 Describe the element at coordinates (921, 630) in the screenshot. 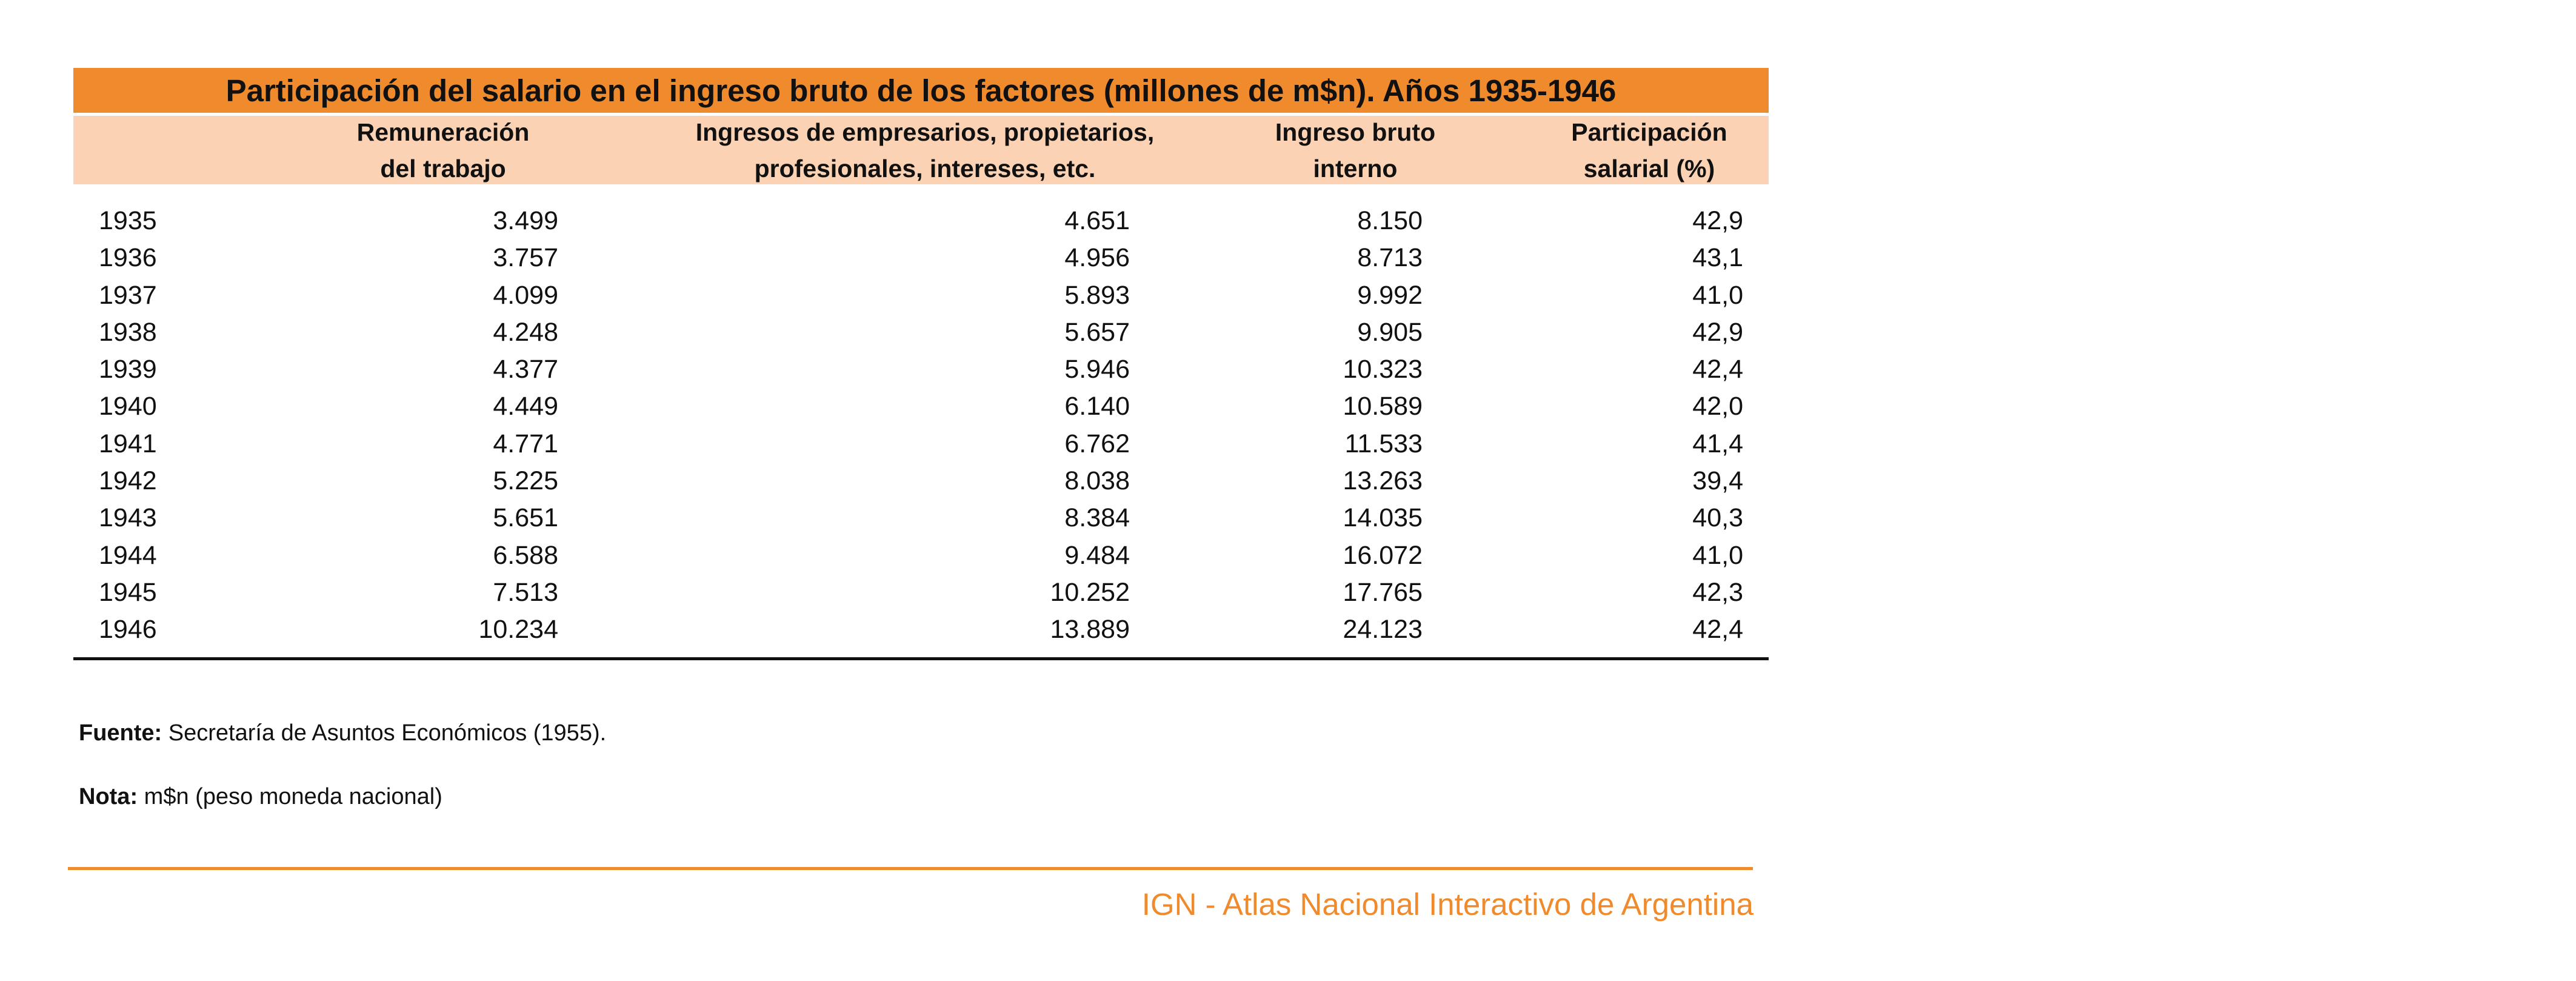

I see `table-row: 1946 10.234 13.889 24.123 42,4` at that location.